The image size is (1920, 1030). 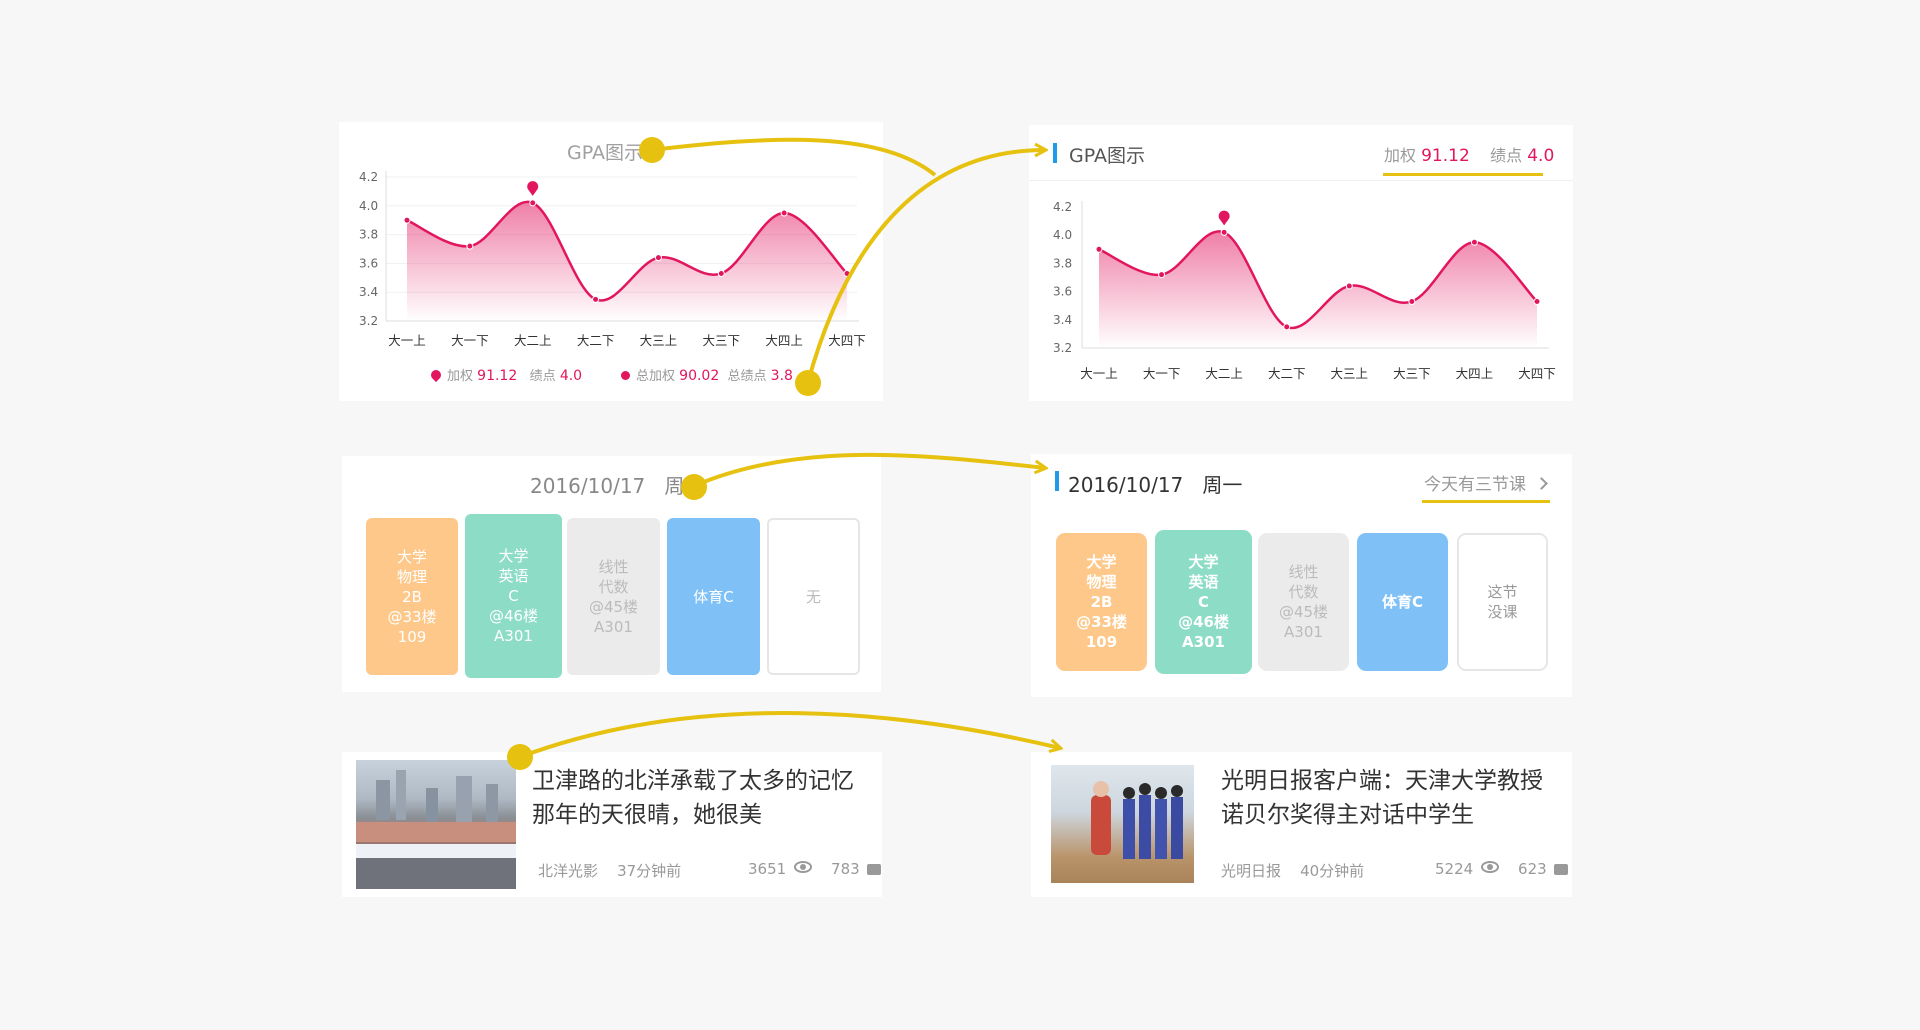 I want to click on news-old-source: 北洋光影 37分钟前, so click(x=609, y=870).